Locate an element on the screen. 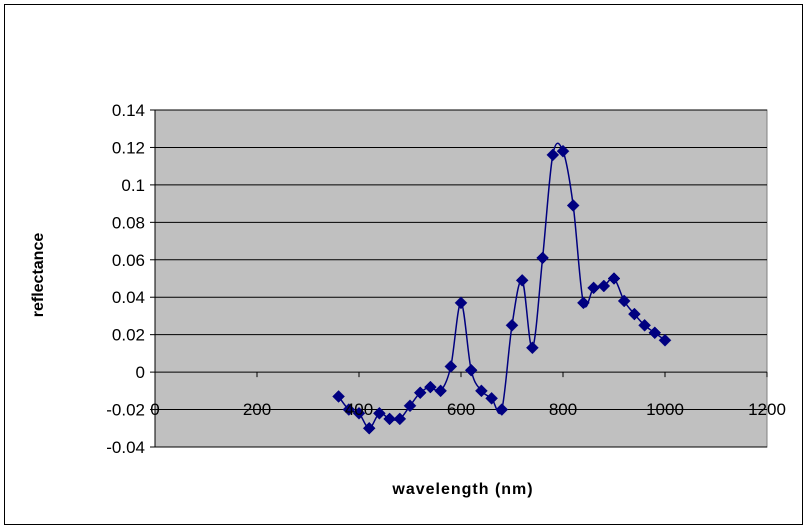 The image size is (807, 529). y-tick-label-6: 0.08 is located at coordinates (128, 222).